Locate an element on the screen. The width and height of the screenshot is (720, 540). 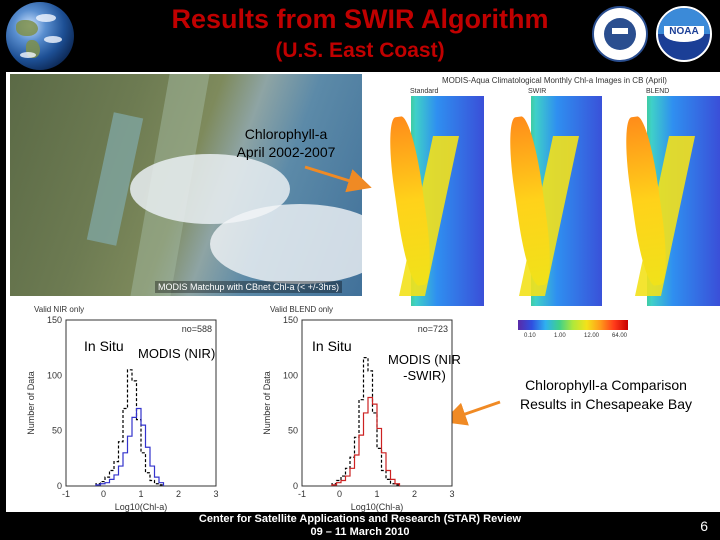
count-label: no=723 is located at coordinates (433, 329).